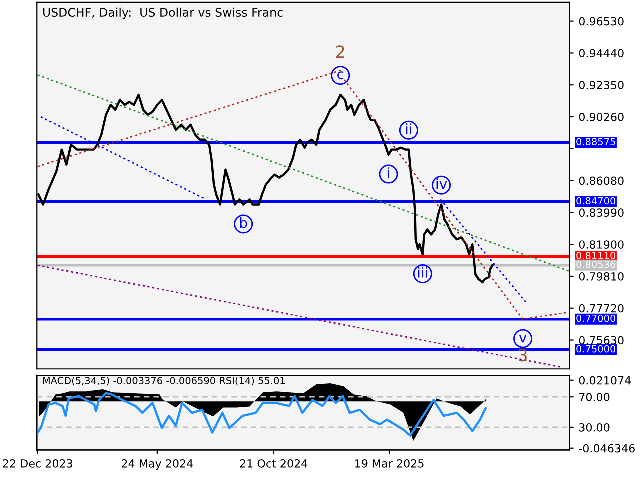 The image size is (640, 480). I want to click on annotation: ii, so click(409, 129).